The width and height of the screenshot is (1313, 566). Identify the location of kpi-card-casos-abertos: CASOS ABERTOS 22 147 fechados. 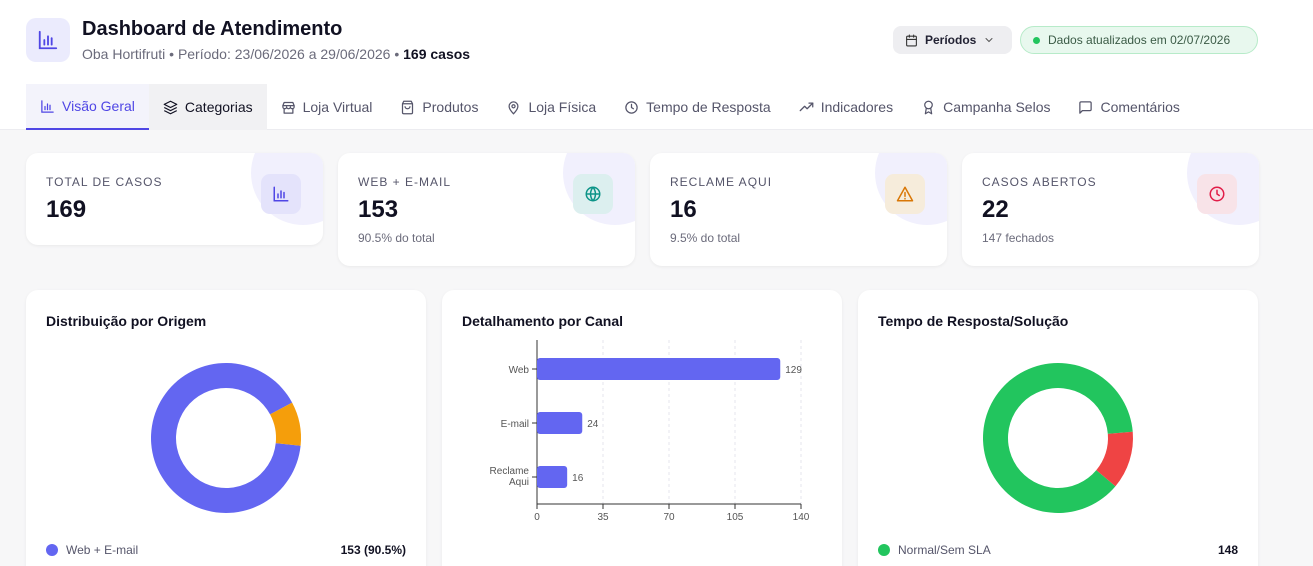
(1110, 209).